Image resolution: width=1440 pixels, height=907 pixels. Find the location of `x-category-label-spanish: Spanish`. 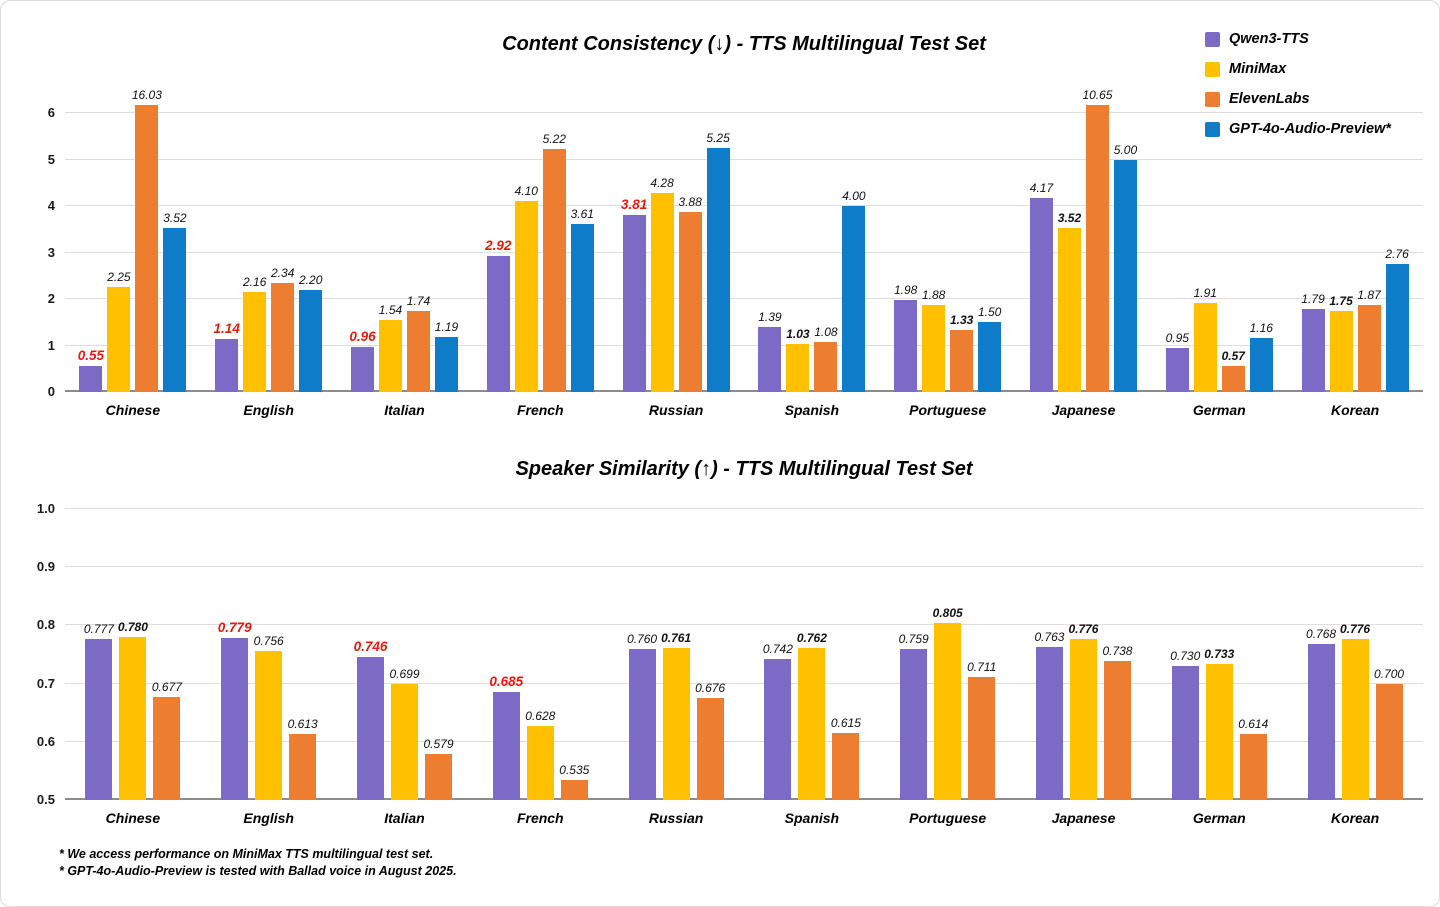

x-category-label-spanish: Spanish is located at coordinates (812, 818).